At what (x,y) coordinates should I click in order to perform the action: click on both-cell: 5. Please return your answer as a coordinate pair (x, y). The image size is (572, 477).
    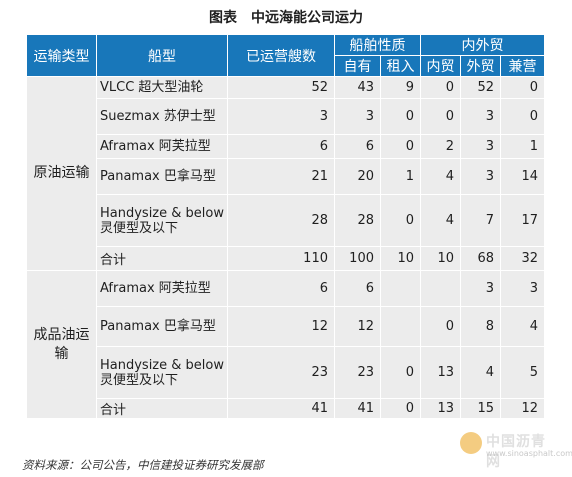
    Looking at the image, I should click on (522, 372).